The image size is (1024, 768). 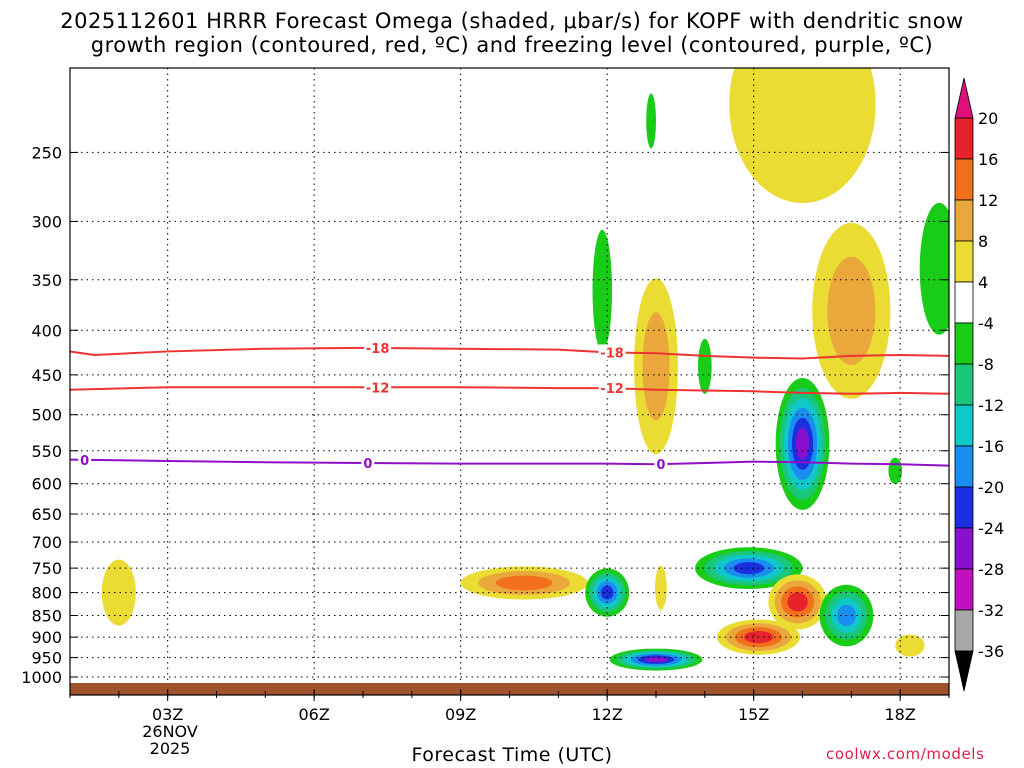 I want to click on x-tick-label-09Z: 09Z, so click(x=460, y=714).